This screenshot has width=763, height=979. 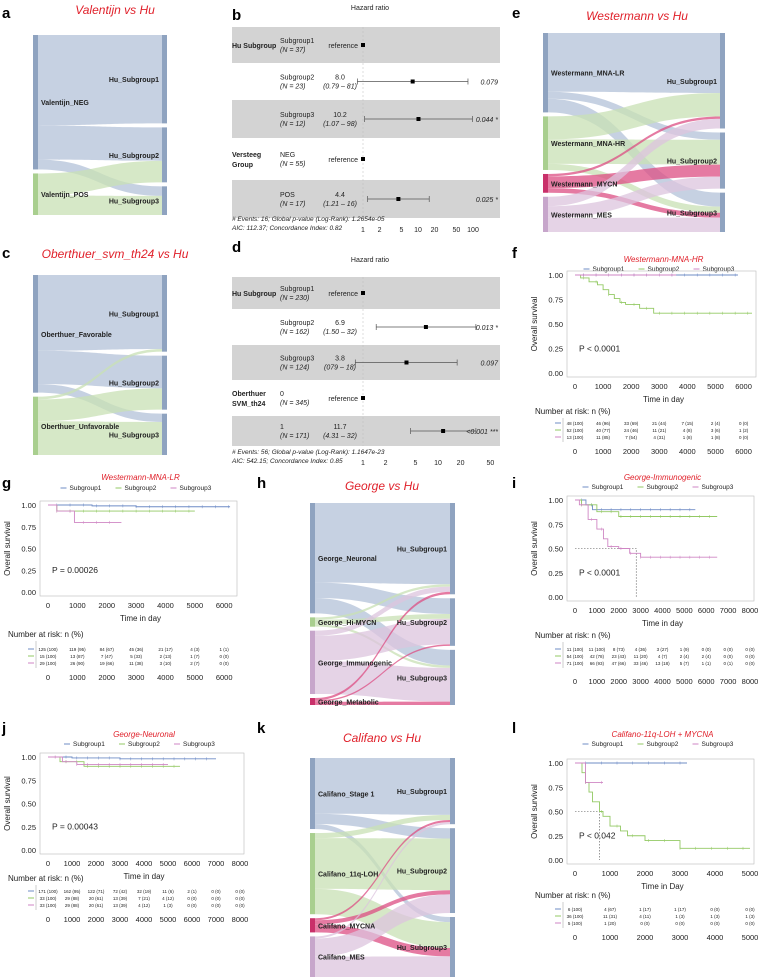 What do you see at coordinates (728, 681) in the screenshot?
I see `risk-x-tick: 7000` at bounding box center [728, 681].